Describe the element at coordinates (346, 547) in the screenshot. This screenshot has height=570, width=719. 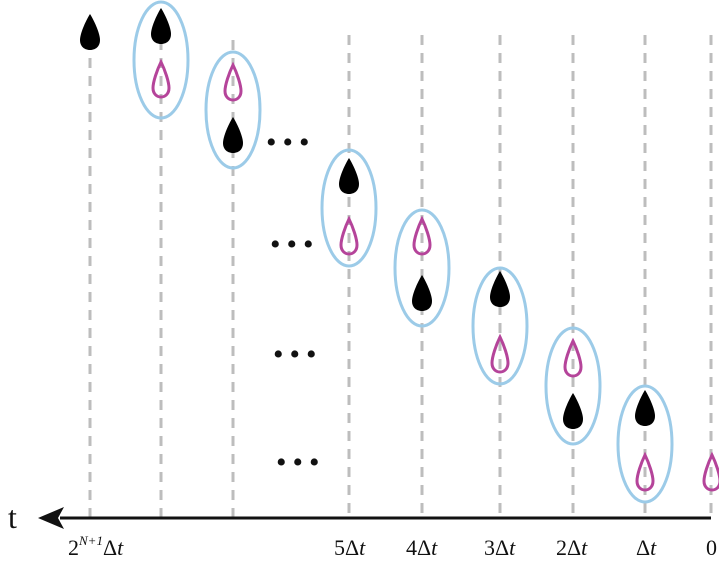
I see `tick-tail: 5Δ` at that location.